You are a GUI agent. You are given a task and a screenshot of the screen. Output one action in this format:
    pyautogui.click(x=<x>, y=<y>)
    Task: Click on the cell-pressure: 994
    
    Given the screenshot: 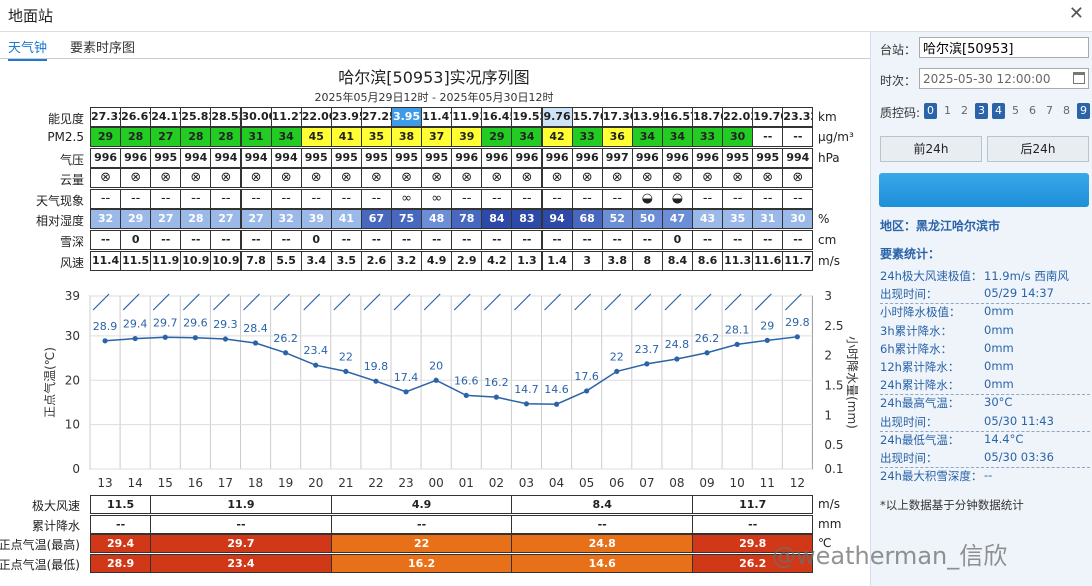 What is the action you would take?
    pyautogui.click(x=286, y=158)
    